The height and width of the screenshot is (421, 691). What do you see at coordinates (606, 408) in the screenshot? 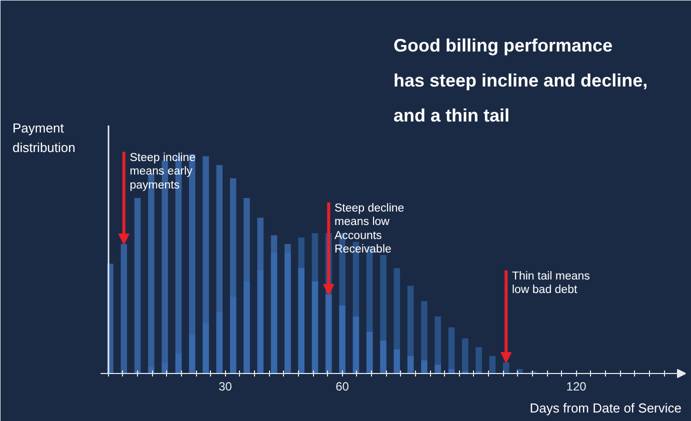
I see `x-axis-title: Days from Date of Service` at bounding box center [606, 408].